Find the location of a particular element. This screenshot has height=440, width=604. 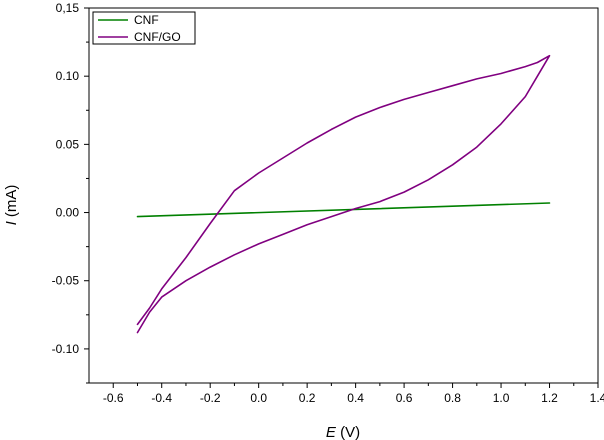

y-axis-ticks: -0.10 -0.05 0.00 0.05 0.10 0,15 is located at coordinates (70, 192).